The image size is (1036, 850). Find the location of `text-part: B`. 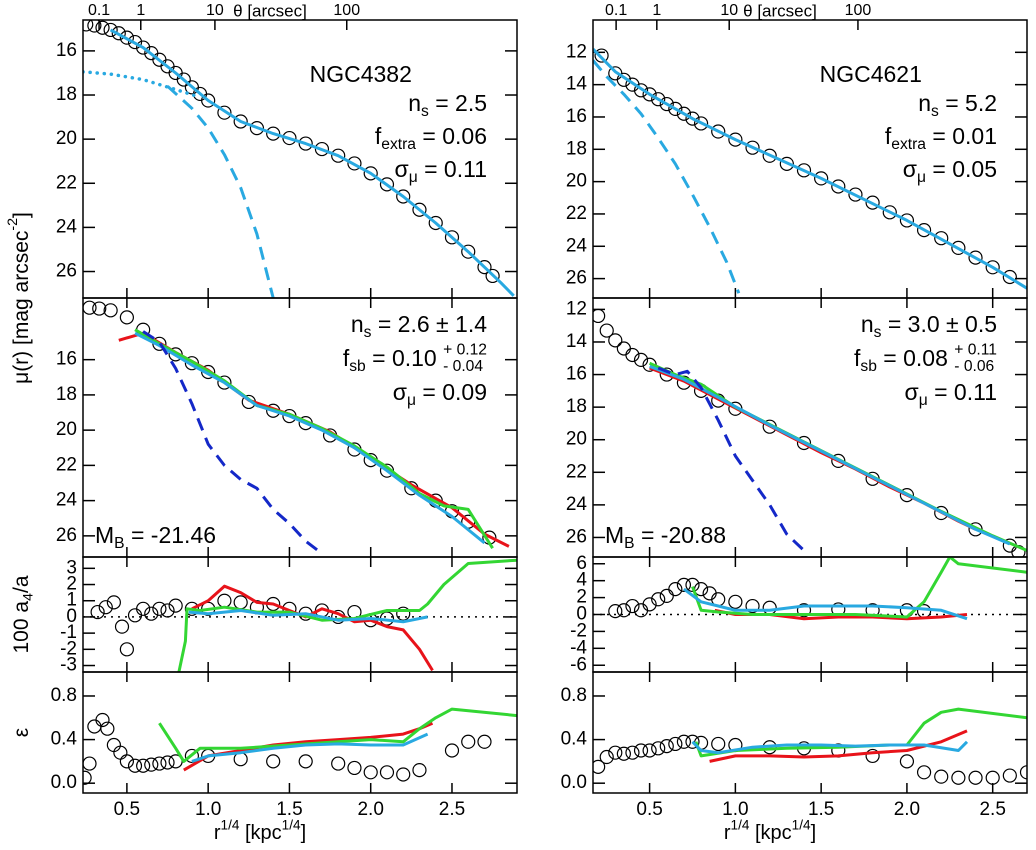

text-part: B is located at coordinates (629, 543).